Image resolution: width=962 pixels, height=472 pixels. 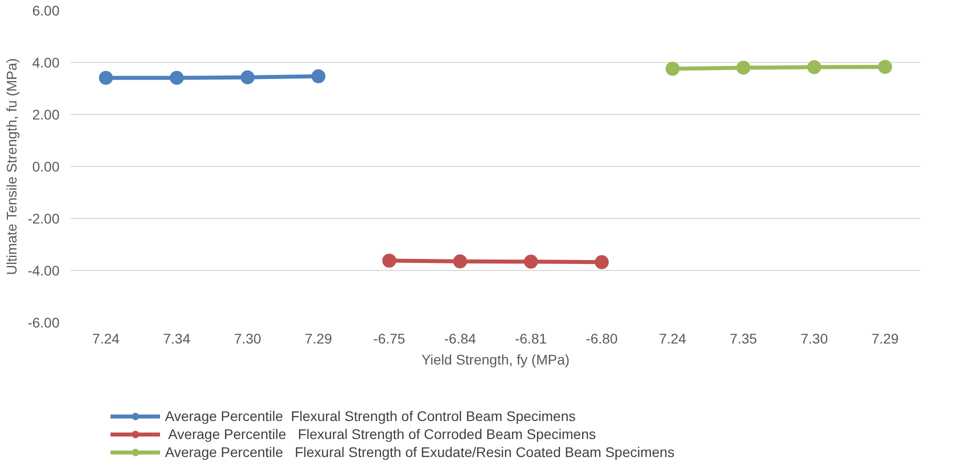 What do you see at coordinates (602, 338) in the screenshot?
I see `x-tick-label: -6.80` at bounding box center [602, 338].